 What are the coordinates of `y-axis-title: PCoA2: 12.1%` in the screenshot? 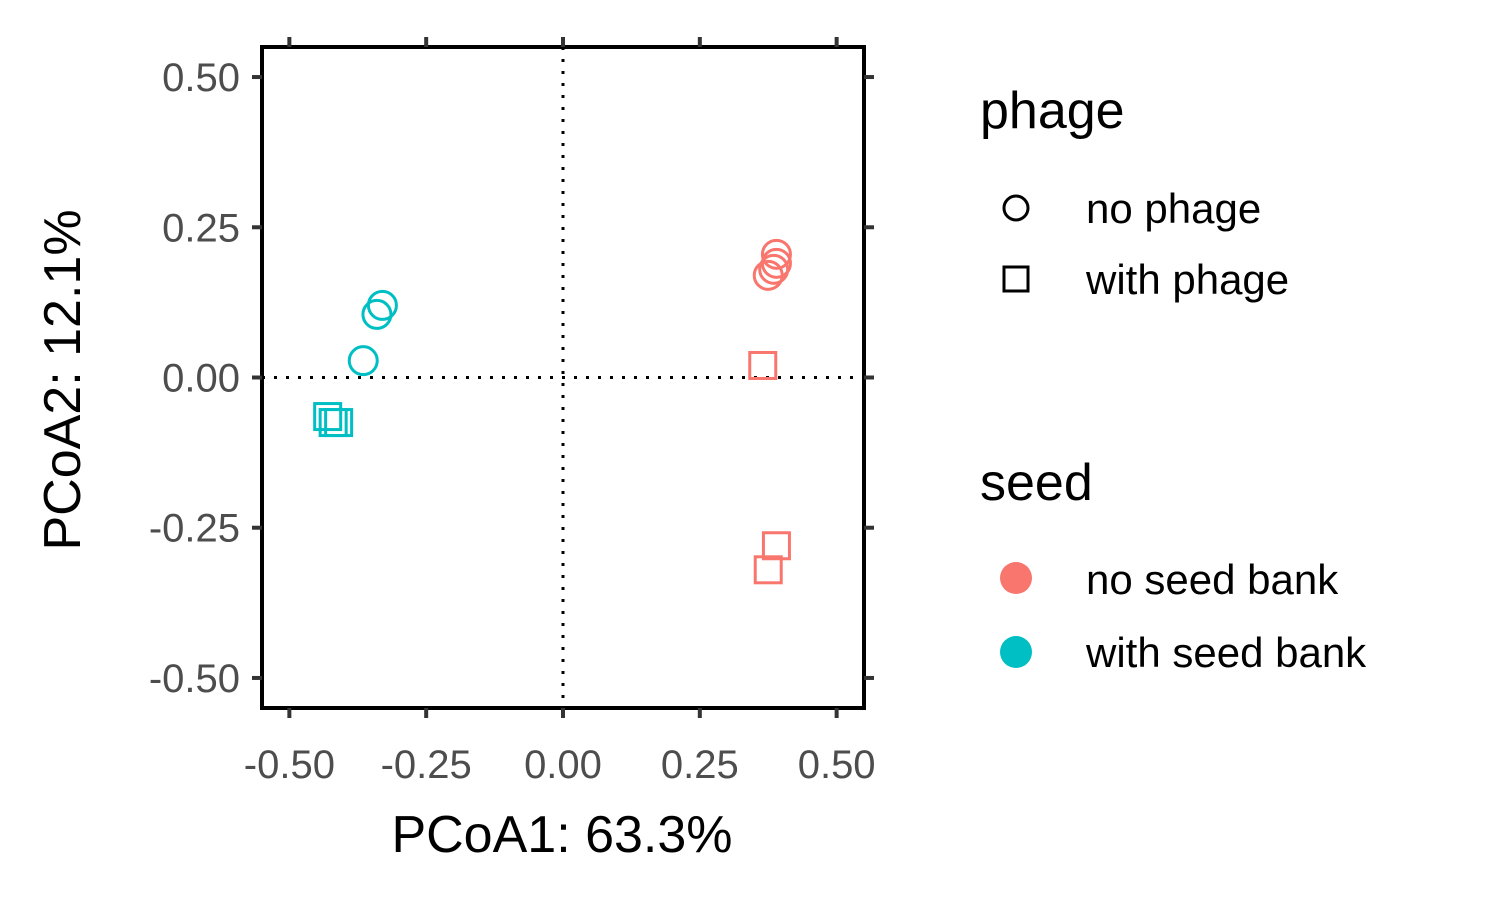 It's located at (63, 379).